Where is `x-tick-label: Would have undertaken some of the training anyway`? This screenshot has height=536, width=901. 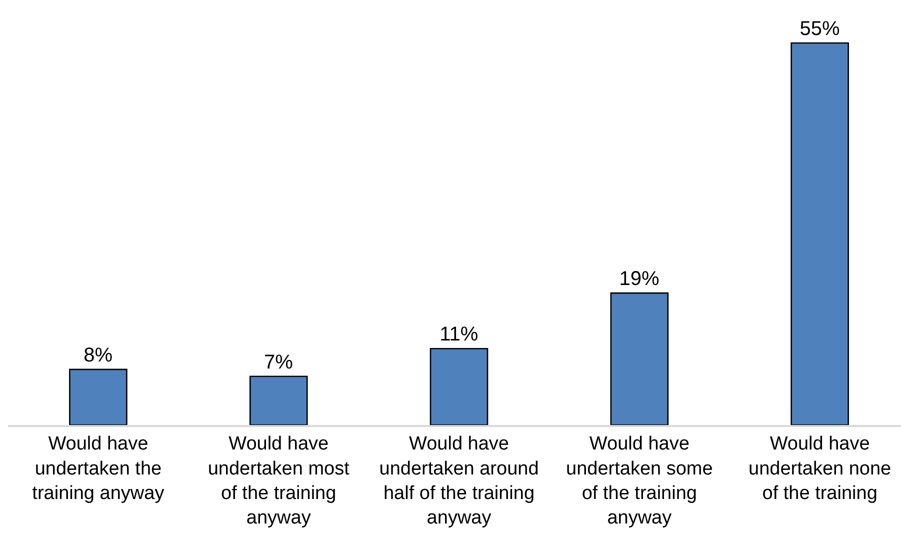 x-tick-label: Would have undertaken some of the training anyway is located at coordinates (639, 481).